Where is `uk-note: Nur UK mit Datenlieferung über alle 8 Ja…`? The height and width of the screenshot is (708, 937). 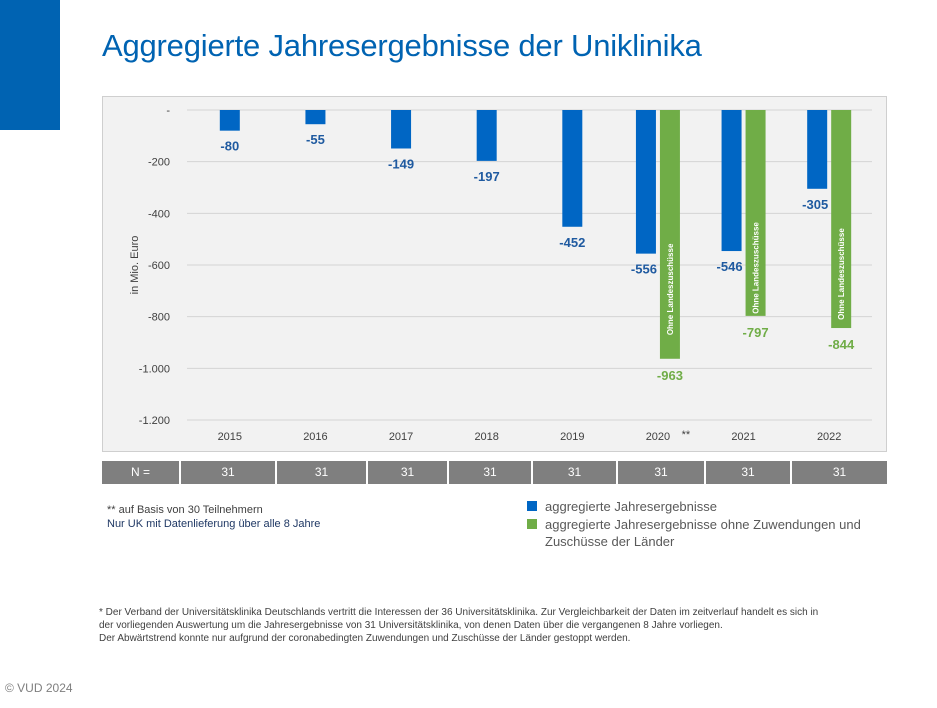
uk-note: Nur UK mit Datenlieferung über alle 8 Ja… is located at coordinates (214, 524).